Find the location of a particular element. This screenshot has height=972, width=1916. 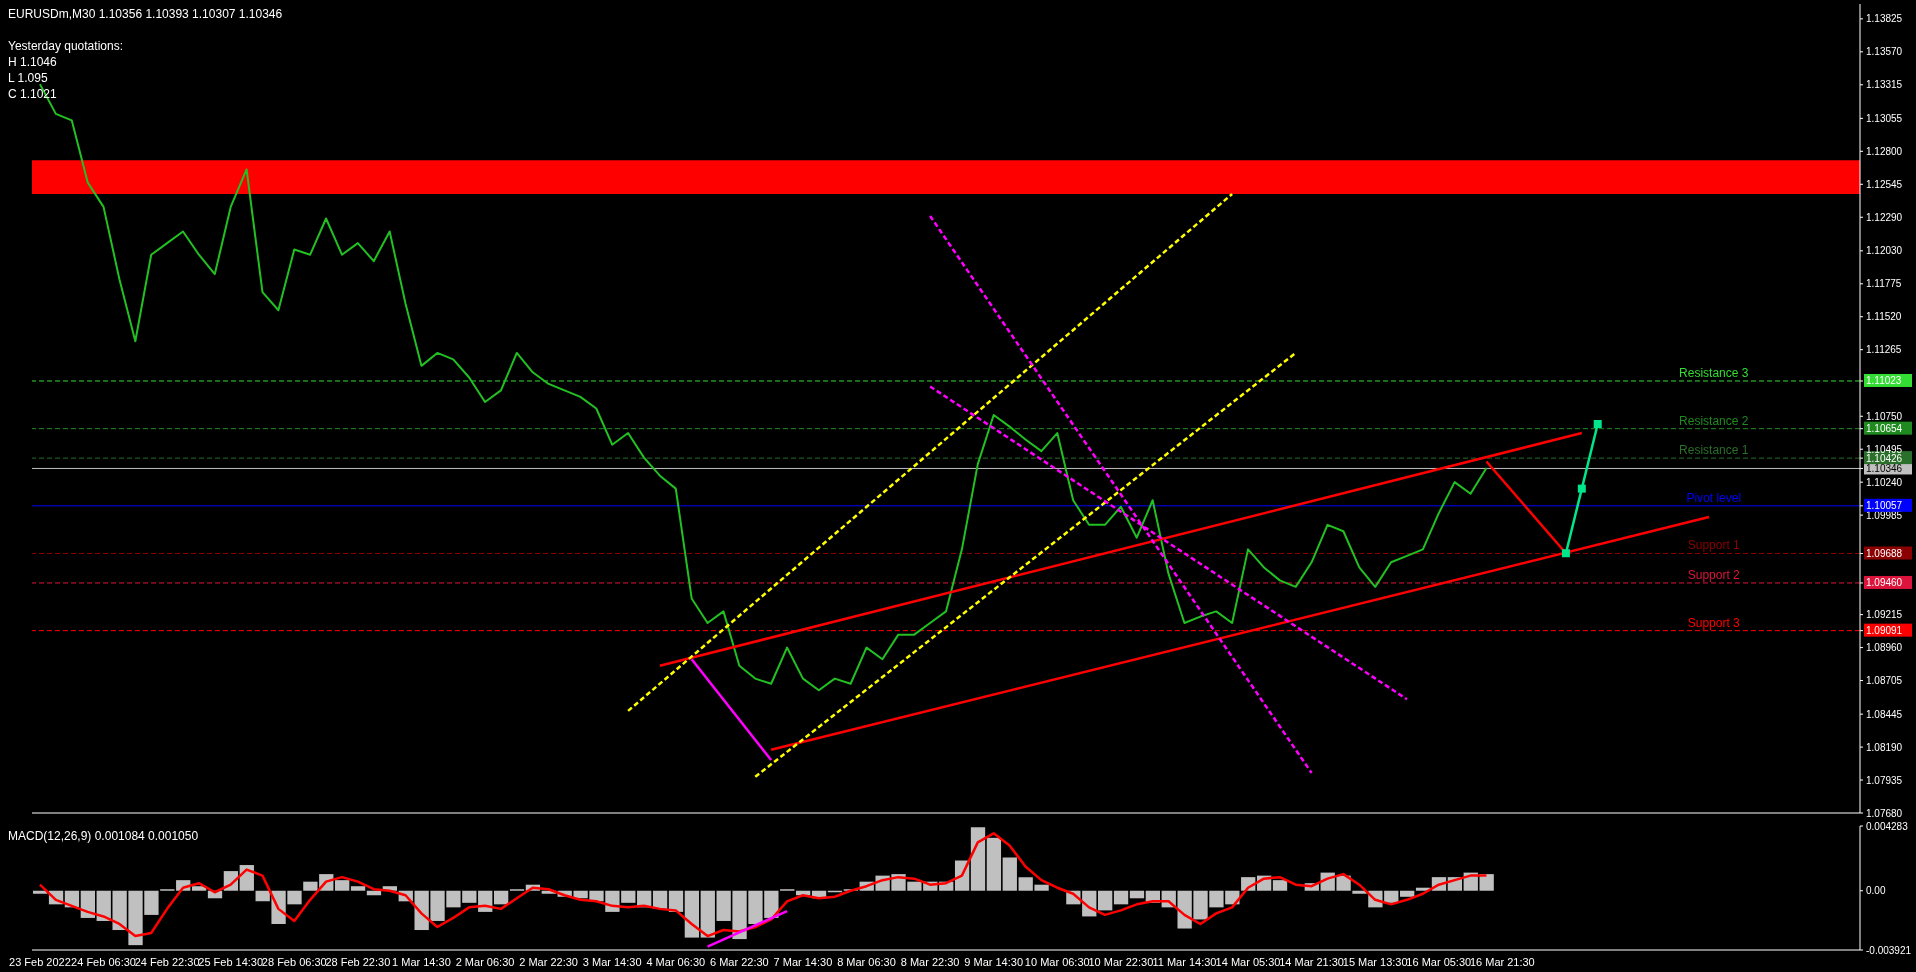

y-tick-label: 1.12030 is located at coordinates (1884, 251).